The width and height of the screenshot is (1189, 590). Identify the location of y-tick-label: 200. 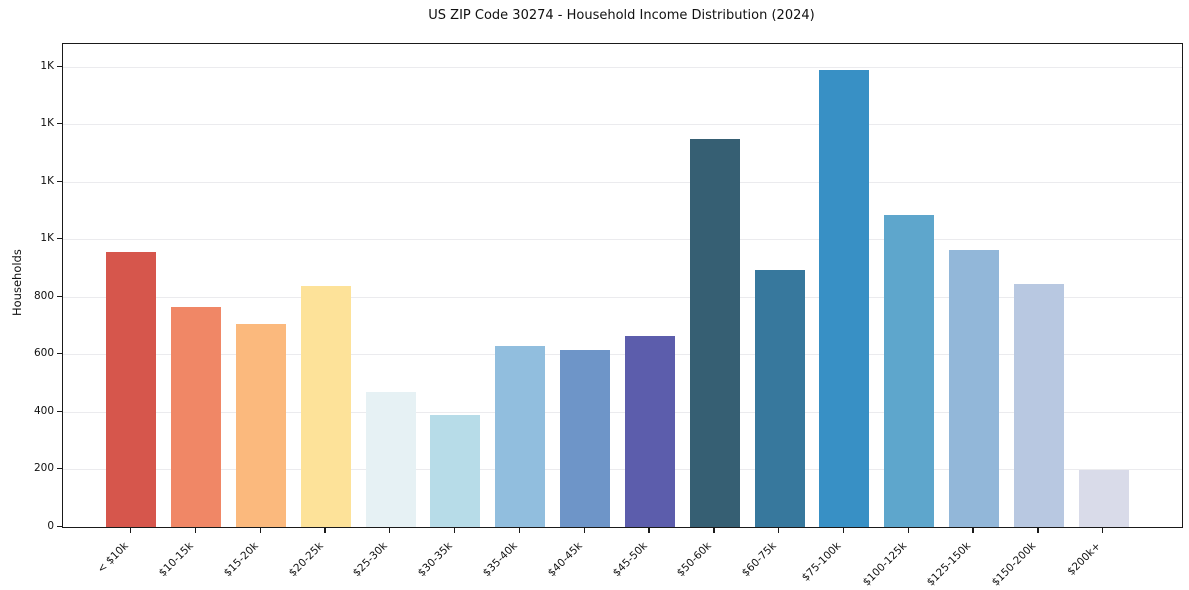
(43, 468).